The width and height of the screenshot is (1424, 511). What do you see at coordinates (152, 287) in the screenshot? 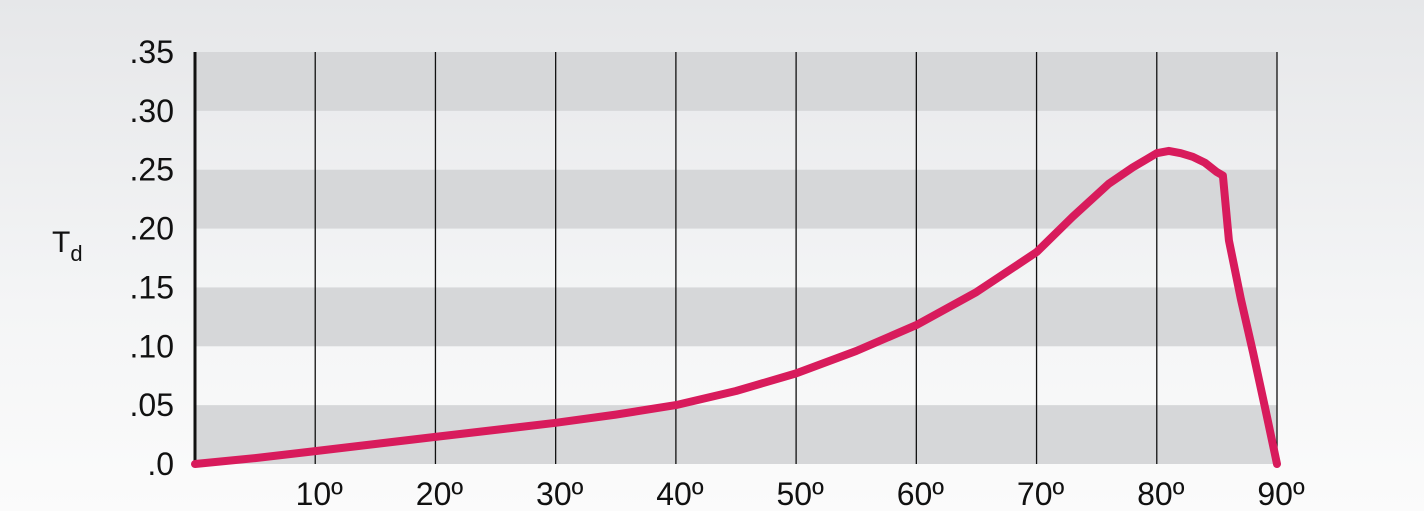
I see `y-tick-label: .15` at bounding box center [152, 287].